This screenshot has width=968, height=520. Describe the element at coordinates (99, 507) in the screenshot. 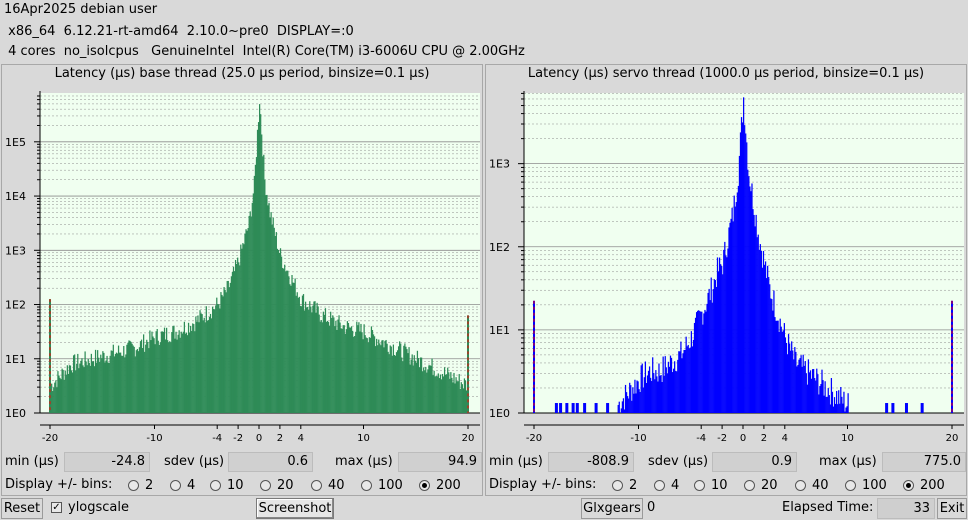

I see `ylogscale-label: ylogscale` at that location.